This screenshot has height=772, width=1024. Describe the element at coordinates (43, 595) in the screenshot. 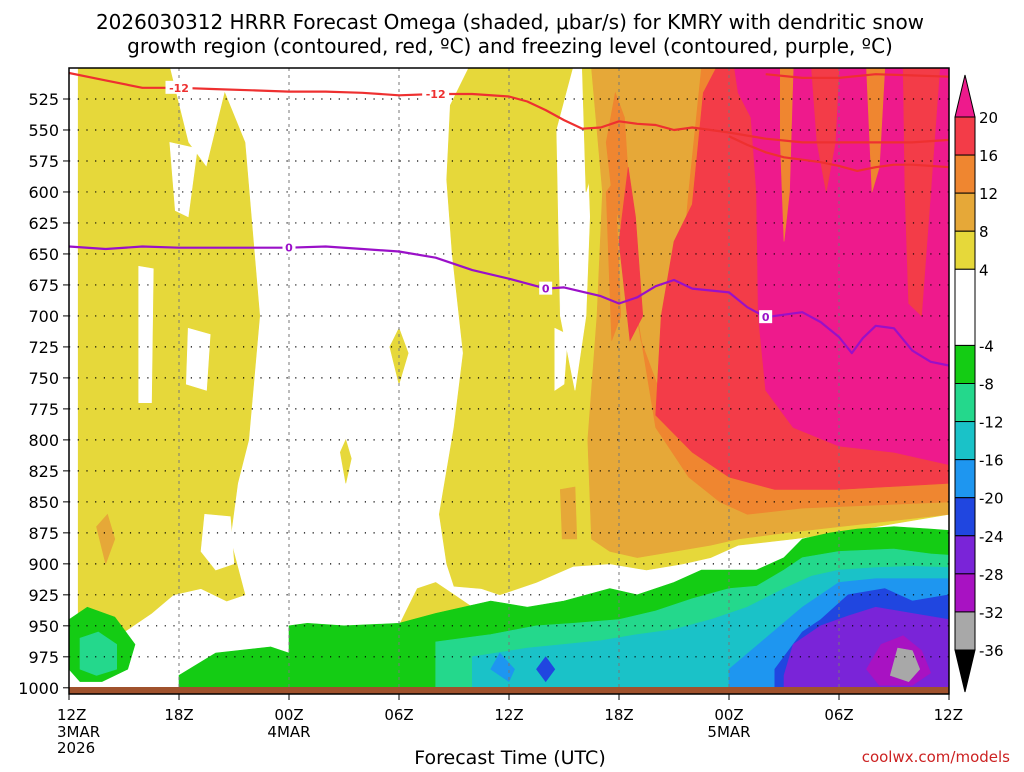

I see `pressure-tick-label-16: 925` at that location.